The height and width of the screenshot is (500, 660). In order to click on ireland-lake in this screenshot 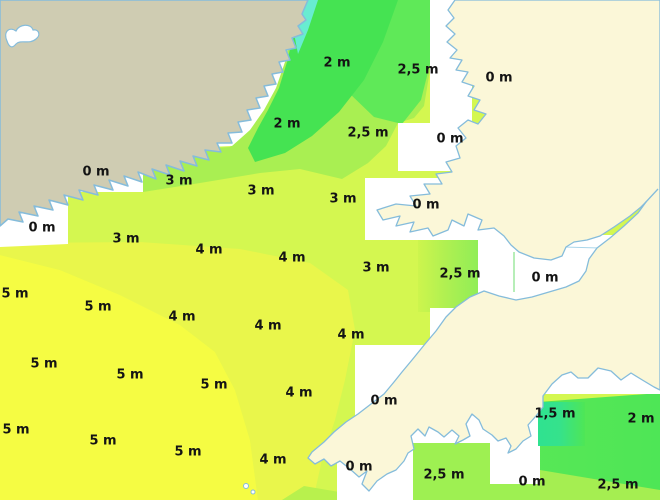, I will do `click(22, 36)`.